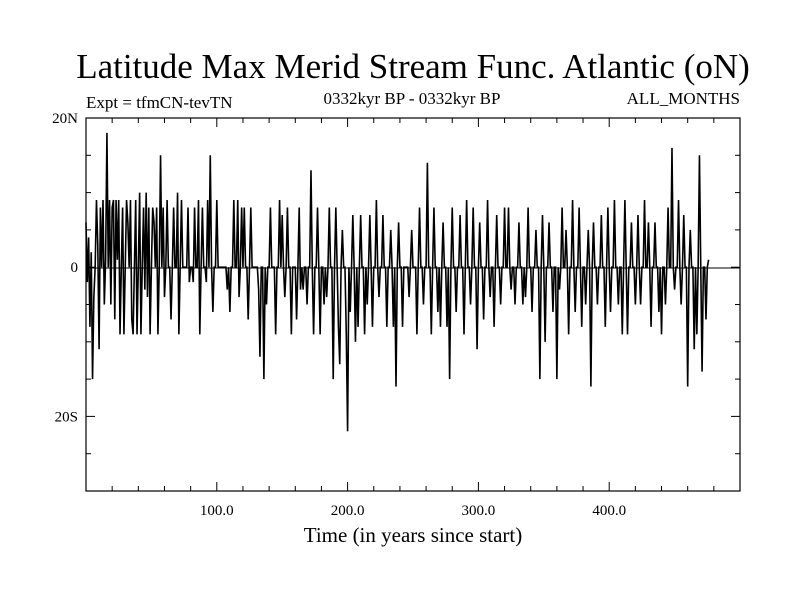 This screenshot has height=600, width=800. What do you see at coordinates (348, 511) in the screenshot?
I see `x-tick-label: 200.0` at bounding box center [348, 511].